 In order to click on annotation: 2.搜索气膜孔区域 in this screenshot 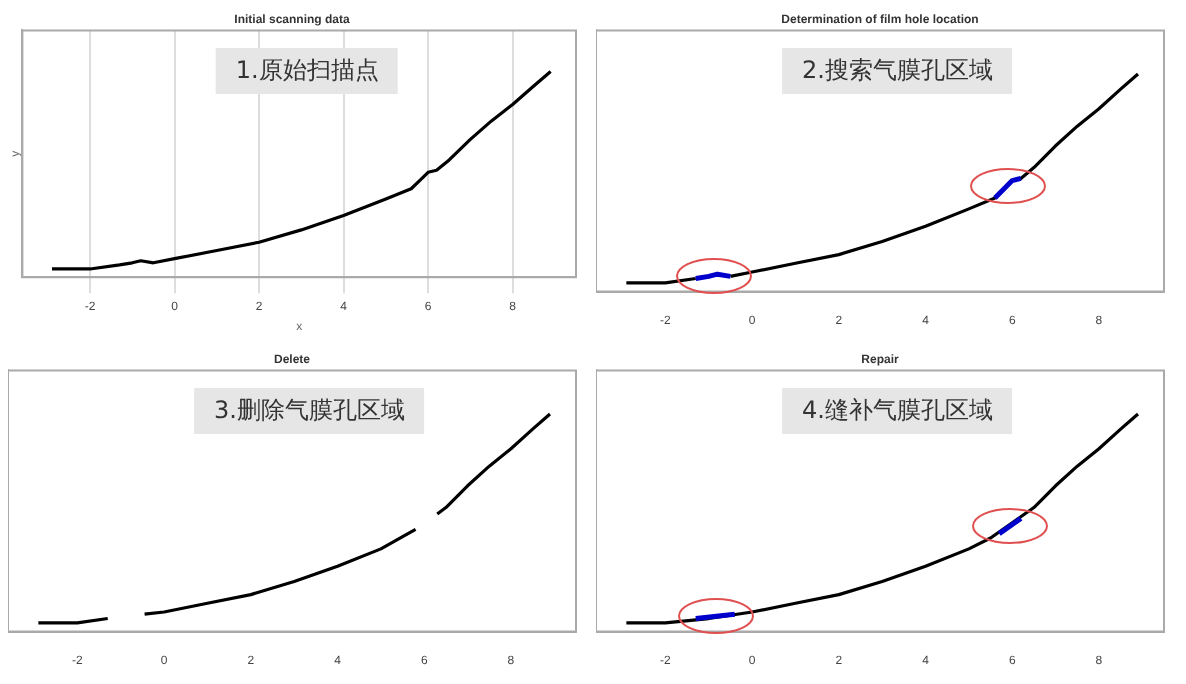, I will do `click(897, 71)`.